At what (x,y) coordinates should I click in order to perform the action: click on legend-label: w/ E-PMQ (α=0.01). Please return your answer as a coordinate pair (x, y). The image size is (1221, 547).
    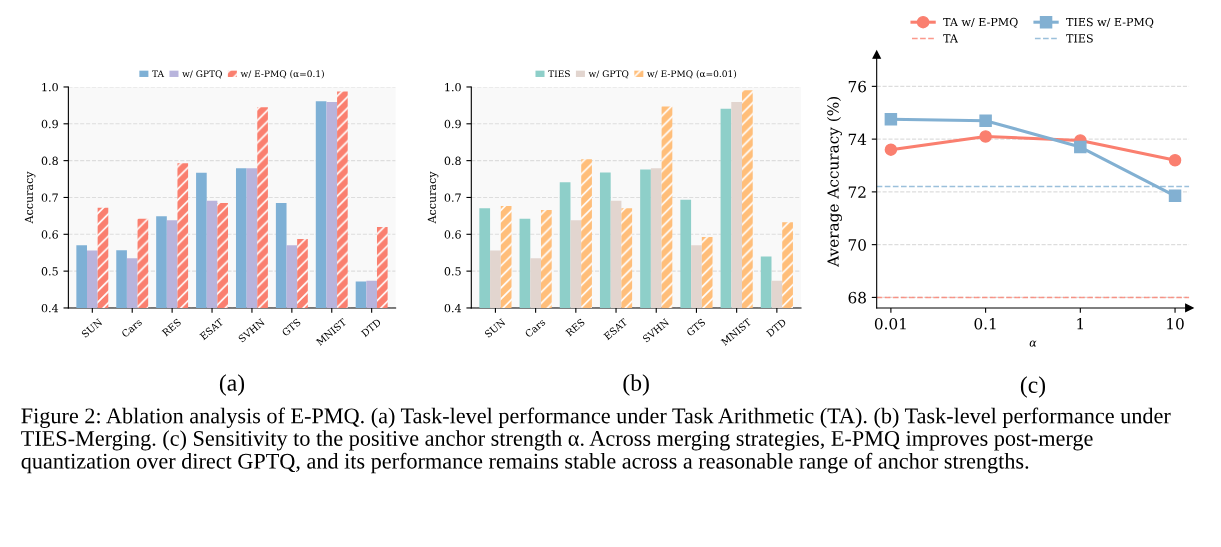
    Looking at the image, I should click on (692, 74).